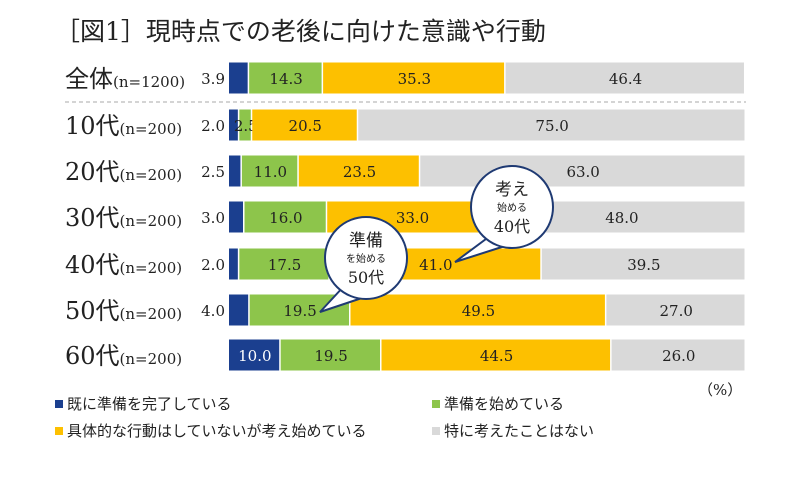  What do you see at coordinates (366, 277) in the screenshot?
I see `callout-age-text: 50代` at bounding box center [366, 277].